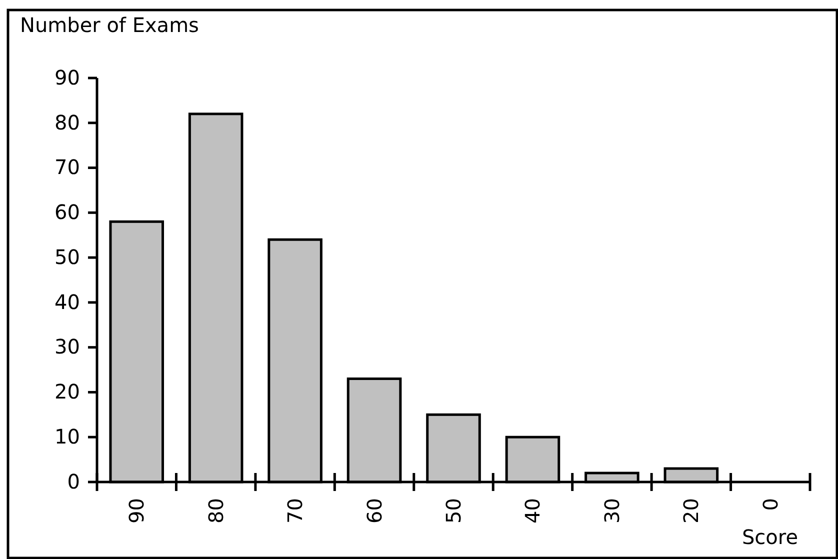 This screenshot has height=559, width=838. What do you see at coordinates (67, 436) in the screenshot?
I see `y-tick-label: 10` at bounding box center [67, 436].